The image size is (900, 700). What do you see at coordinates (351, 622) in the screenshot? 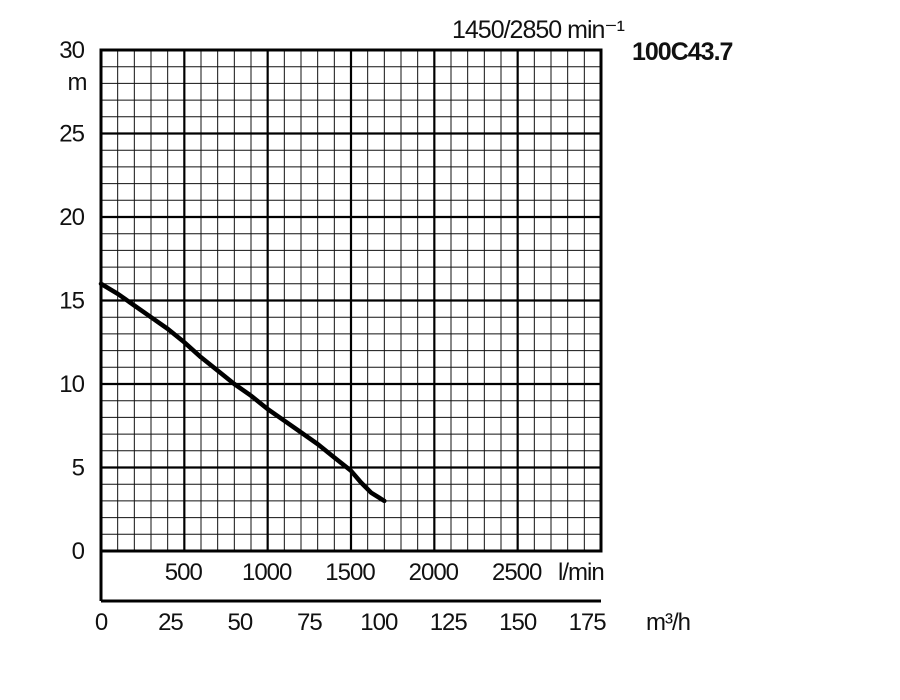
I see `x-m3h-tick-labels: 0 25 50 75 100 125 150 175` at bounding box center [351, 622].